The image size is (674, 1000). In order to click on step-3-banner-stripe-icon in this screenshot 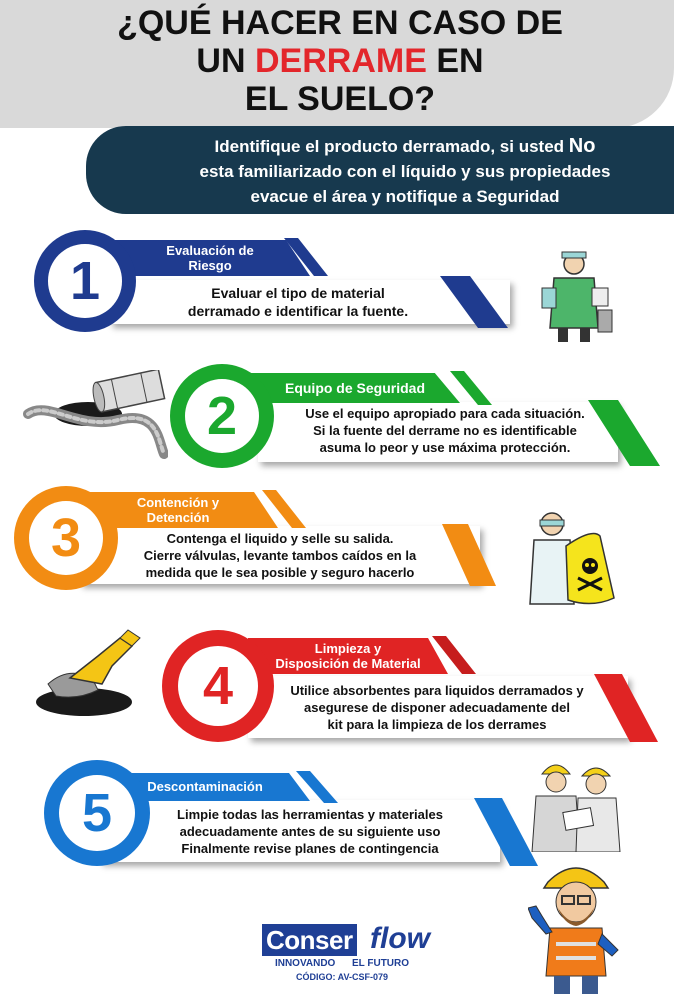, I will do `click(284, 509)`.